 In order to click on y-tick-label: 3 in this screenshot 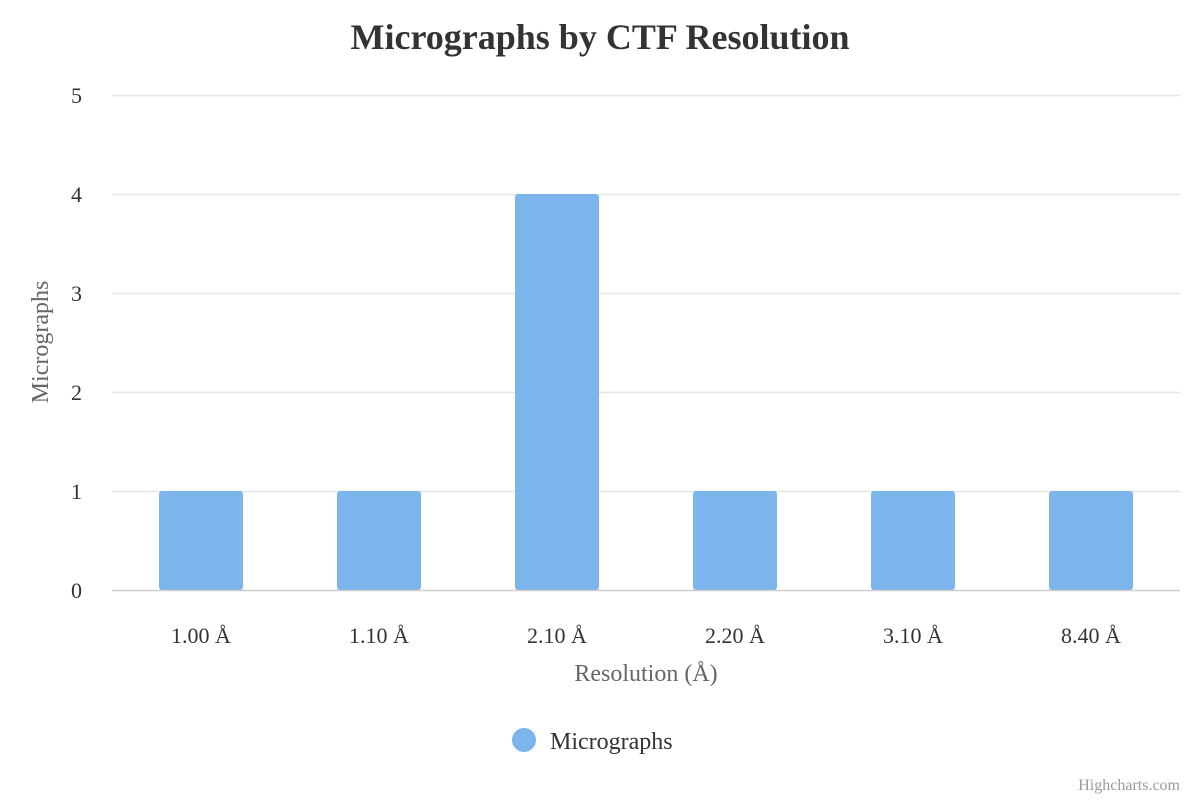, I will do `click(76, 293)`.